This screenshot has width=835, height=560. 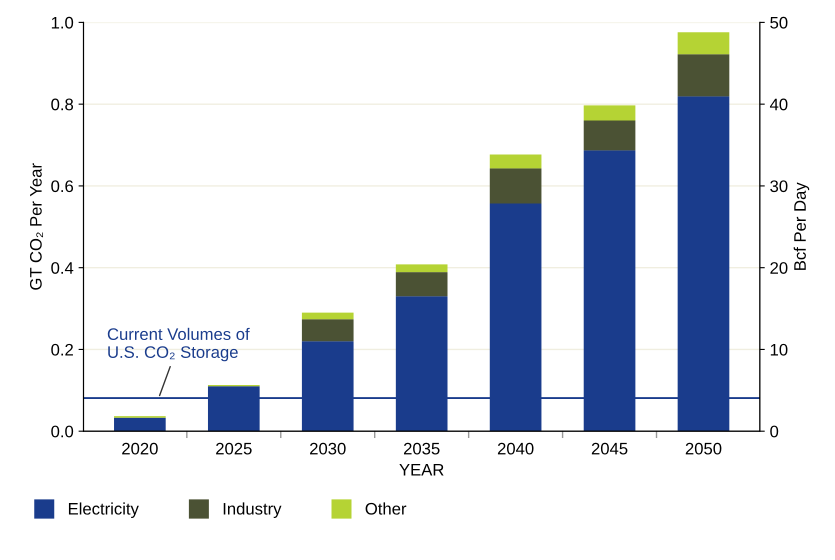 What do you see at coordinates (779, 186) in the screenshot?
I see `y2-tick-label: 30` at bounding box center [779, 186].